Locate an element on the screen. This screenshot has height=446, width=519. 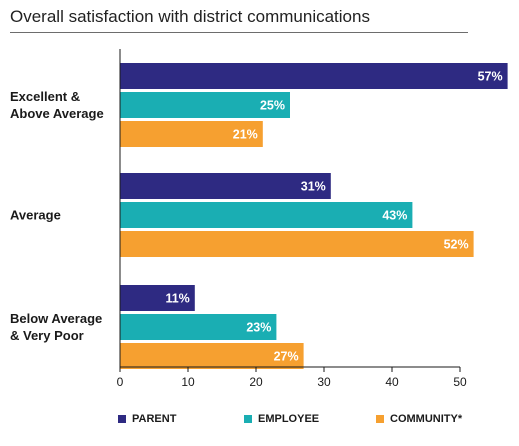
x-tick-label-0: 0 is located at coordinates (120, 382).